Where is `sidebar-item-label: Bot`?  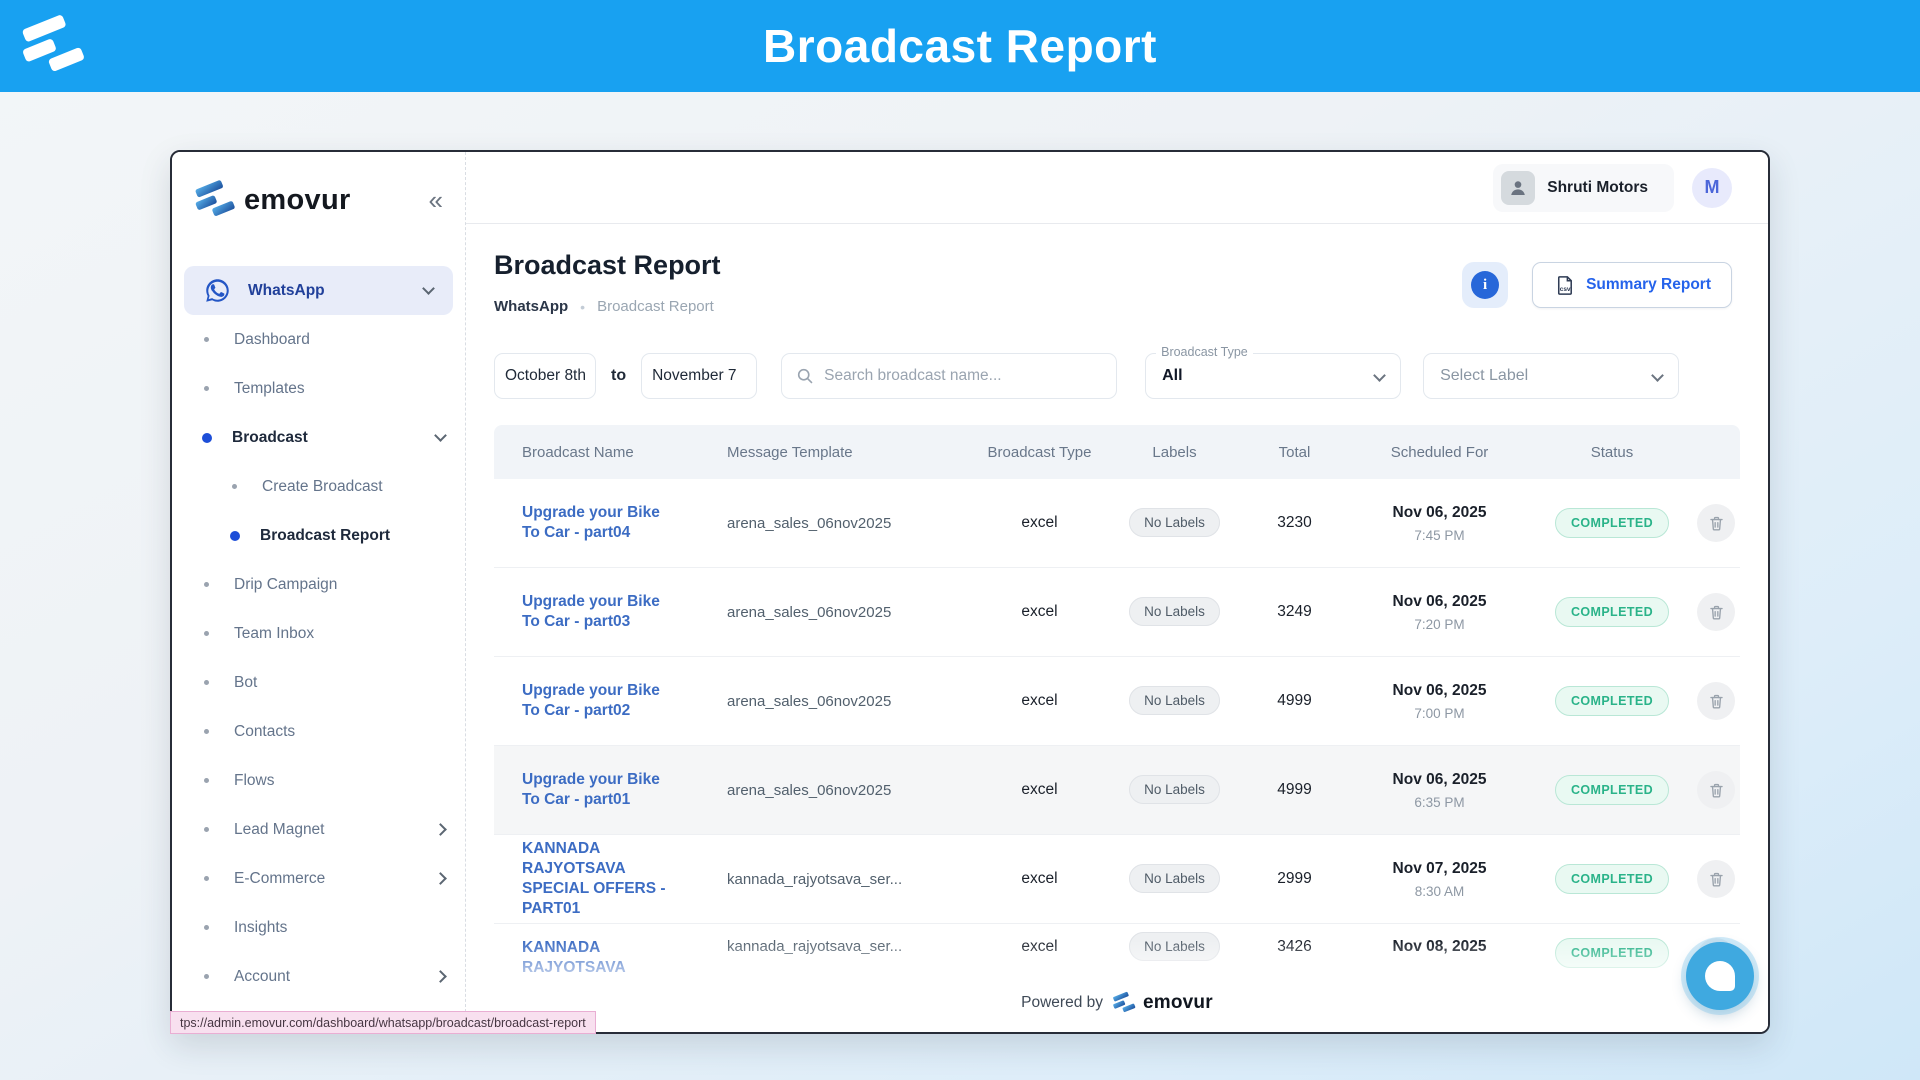
sidebar-item-label: Bot is located at coordinates (246, 682).